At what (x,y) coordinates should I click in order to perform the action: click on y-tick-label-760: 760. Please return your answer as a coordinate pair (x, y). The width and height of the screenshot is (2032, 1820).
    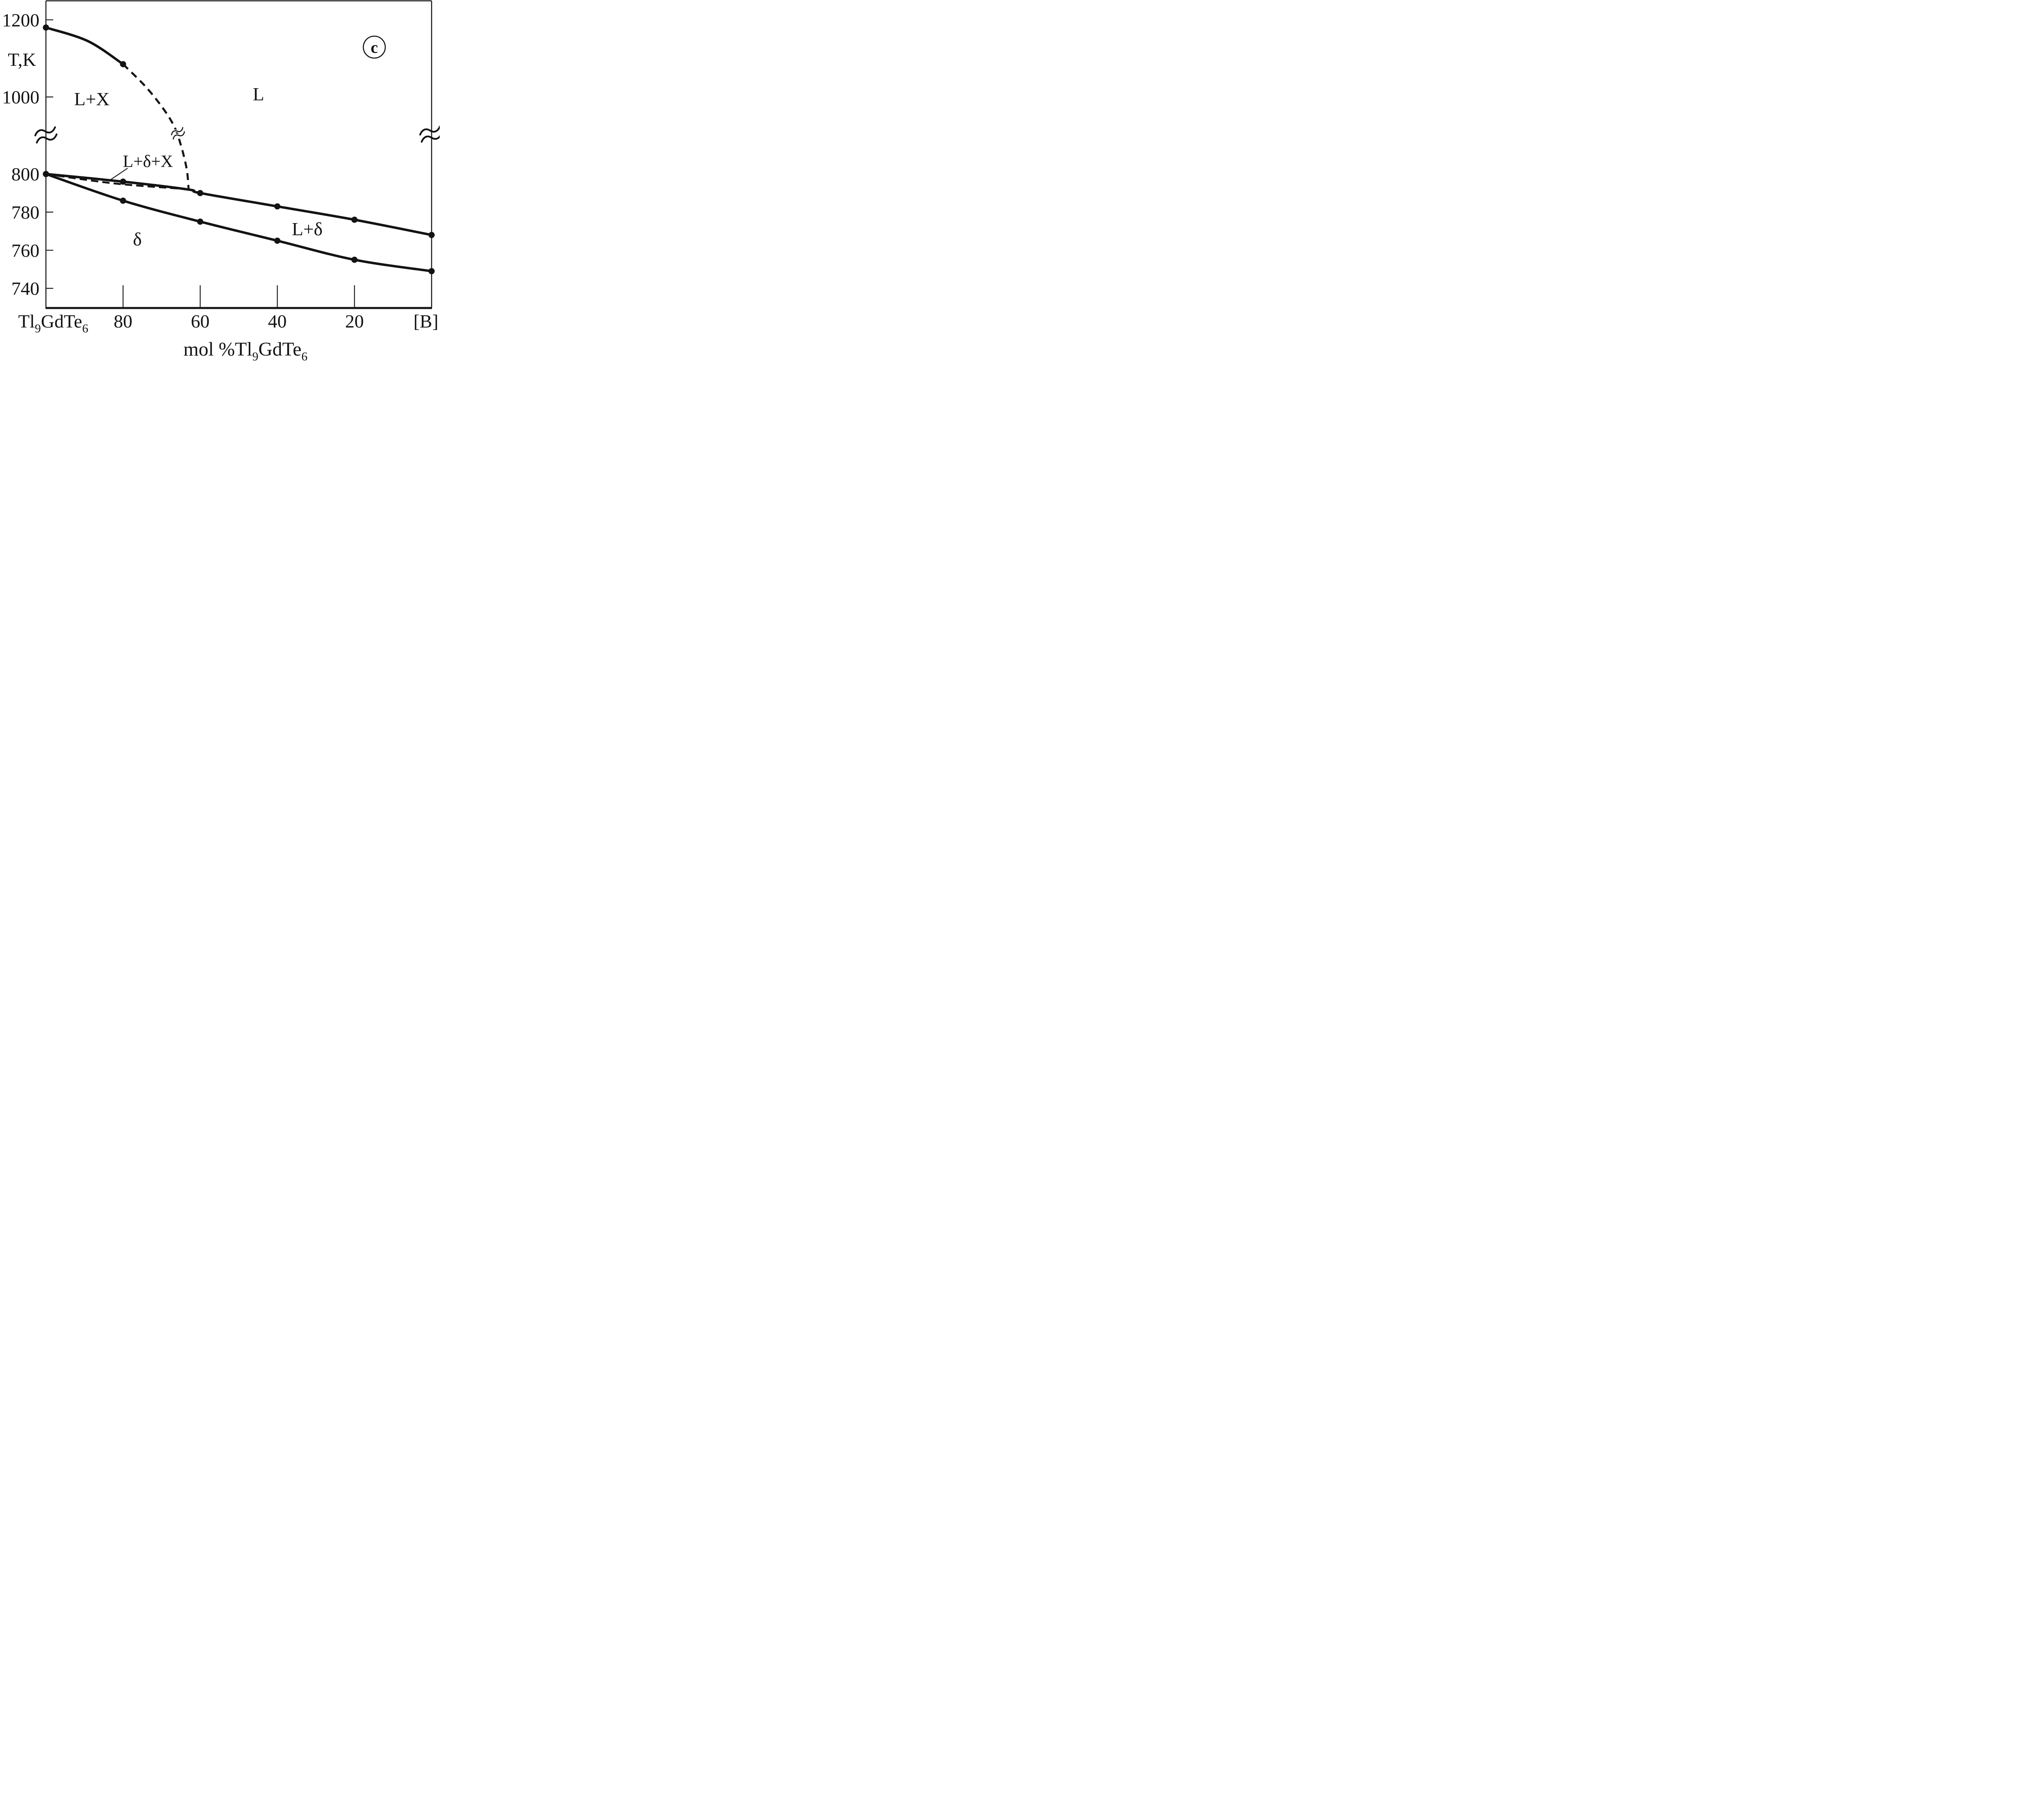
    Looking at the image, I should click on (25, 250).